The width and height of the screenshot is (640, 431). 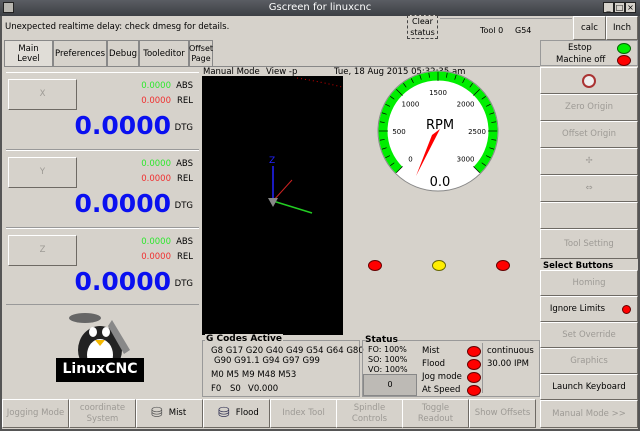 What do you see at coordinates (42, 94) in the screenshot?
I see `axis-x-button: X` at bounding box center [42, 94].